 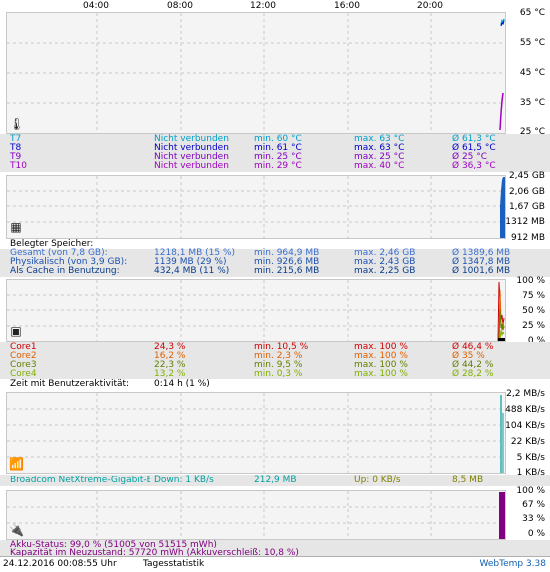 What do you see at coordinates (16, 148) in the screenshot?
I see `legend-name: T8` at bounding box center [16, 148].